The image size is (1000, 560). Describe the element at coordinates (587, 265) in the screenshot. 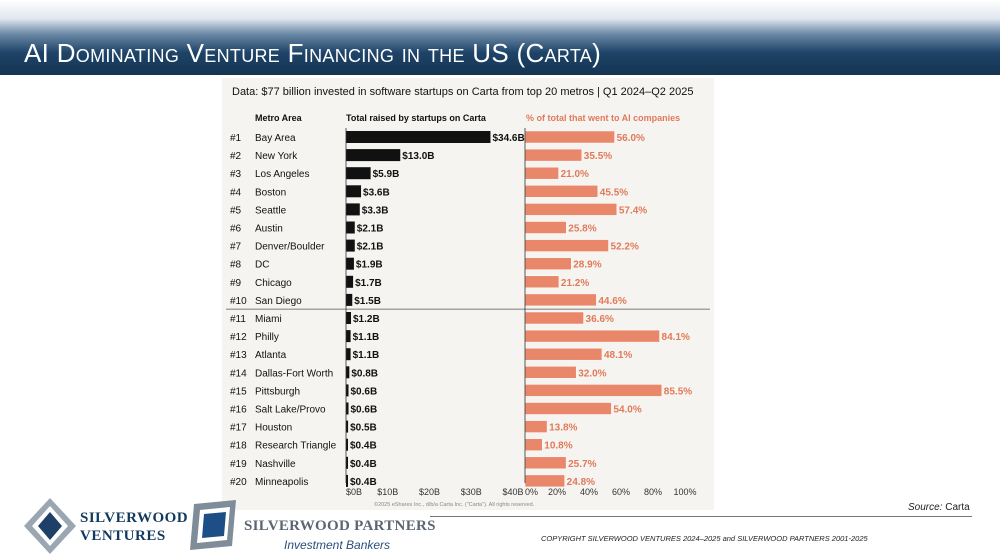

I see `ai-share-value-label: 28.9%` at that location.